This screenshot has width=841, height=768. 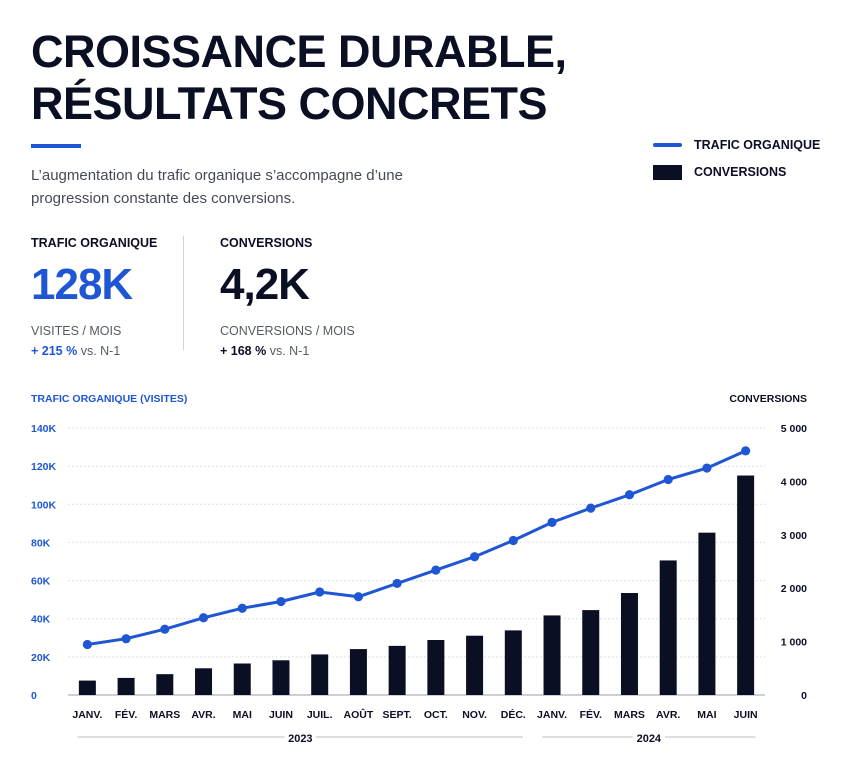 What do you see at coordinates (289, 103) in the screenshot?
I see `title-line-2: RÉSULTATS CONCRETS` at bounding box center [289, 103].